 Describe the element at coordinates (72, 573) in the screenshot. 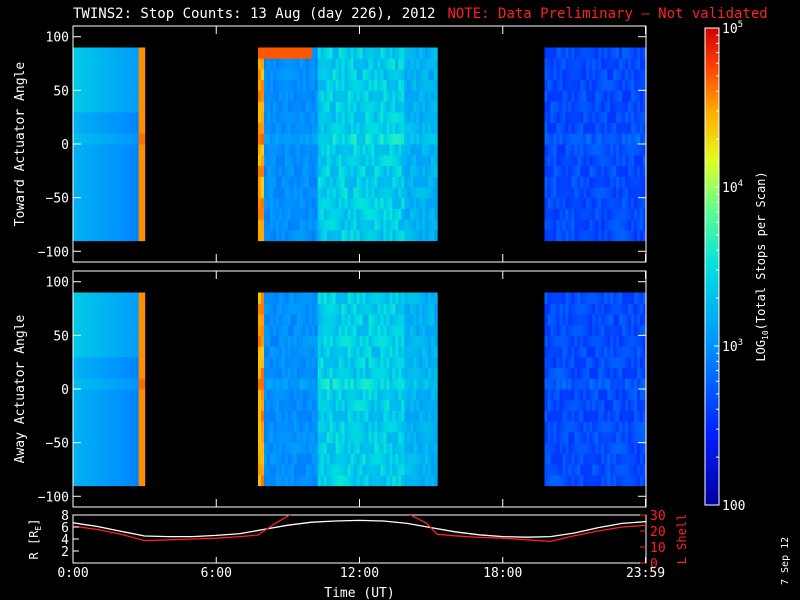

I see `x-tick-label: 0:00` at that location.